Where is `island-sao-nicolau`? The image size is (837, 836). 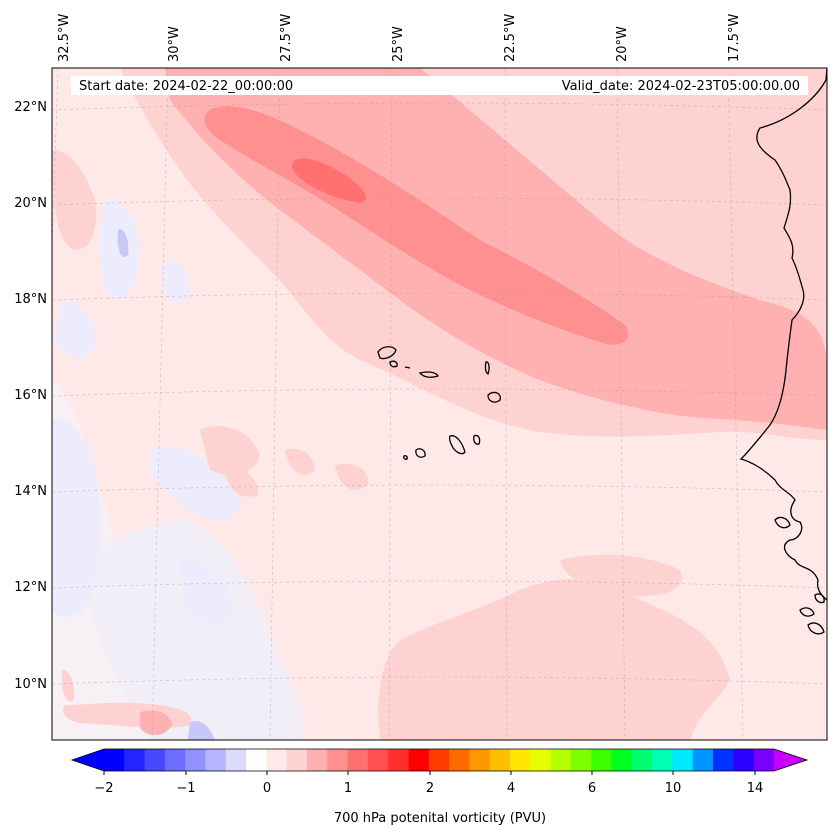
island-sao-nicolau is located at coordinates (428, 374).